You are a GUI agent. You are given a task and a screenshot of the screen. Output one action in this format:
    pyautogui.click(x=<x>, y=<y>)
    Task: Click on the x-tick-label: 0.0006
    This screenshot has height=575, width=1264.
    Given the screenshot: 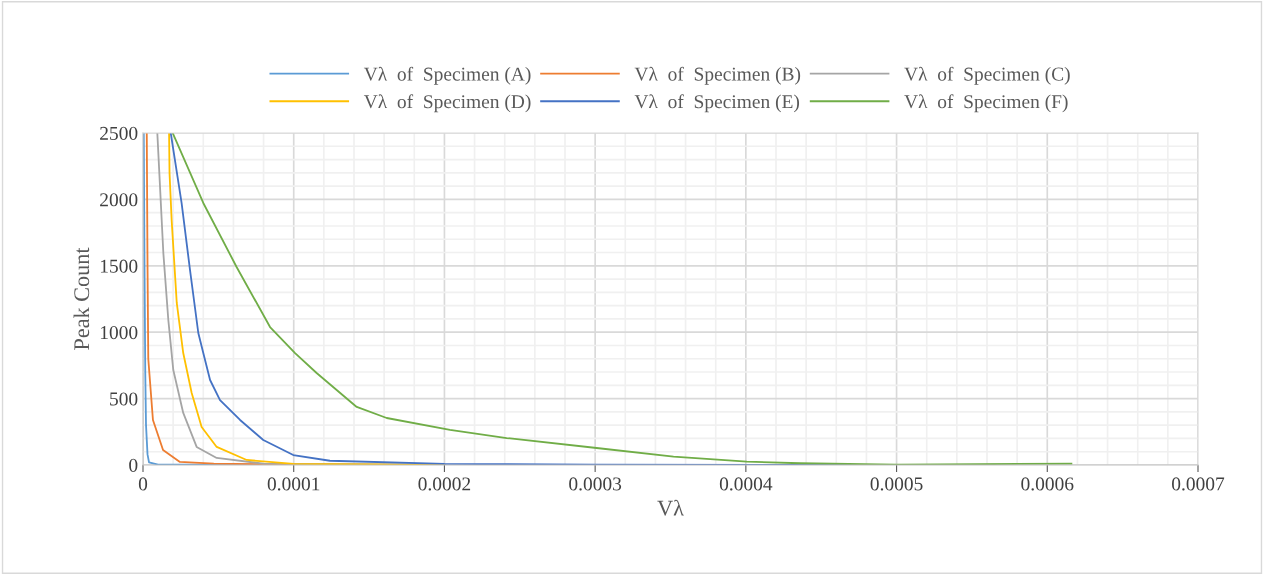 What is the action you would take?
    pyautogui.click(x=1047, y=484)
    